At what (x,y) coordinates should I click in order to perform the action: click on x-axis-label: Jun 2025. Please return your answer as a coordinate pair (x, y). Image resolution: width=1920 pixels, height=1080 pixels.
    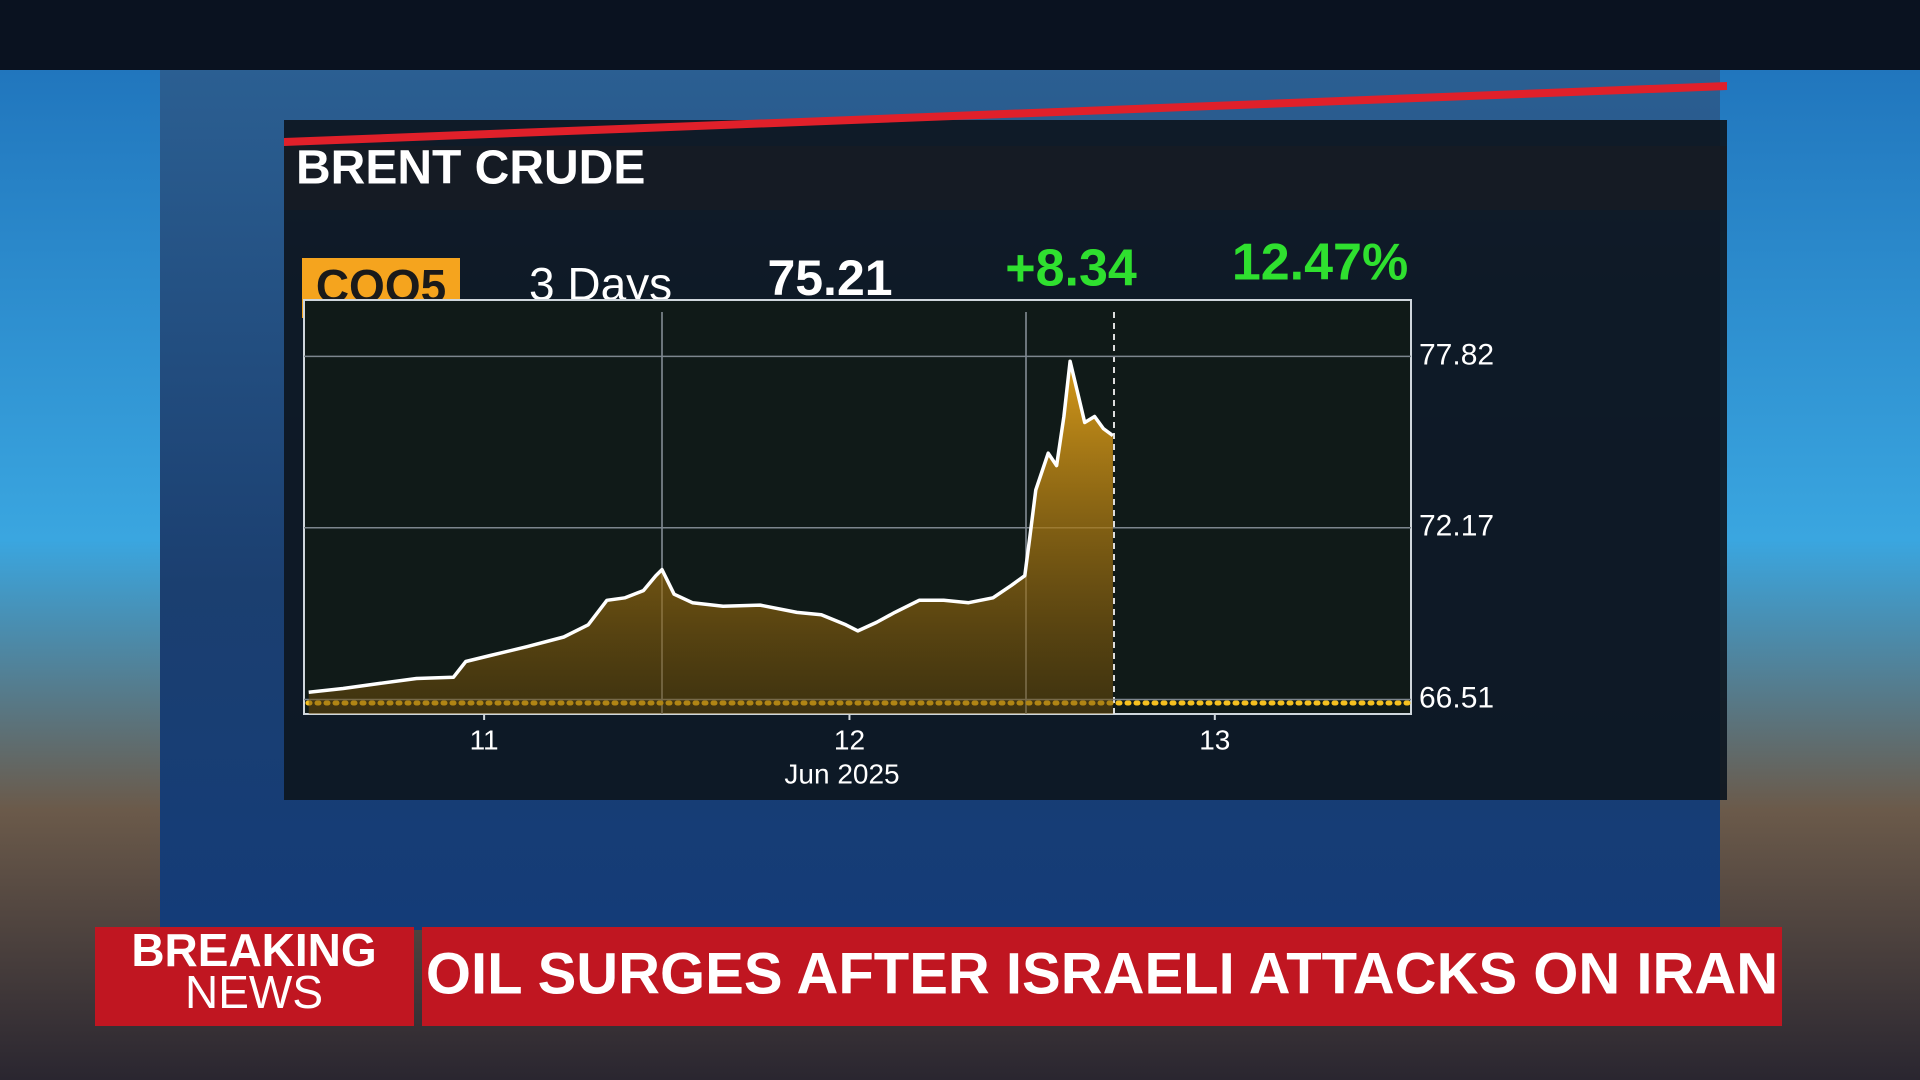
    Looking at the image, I should click on (841, 773).